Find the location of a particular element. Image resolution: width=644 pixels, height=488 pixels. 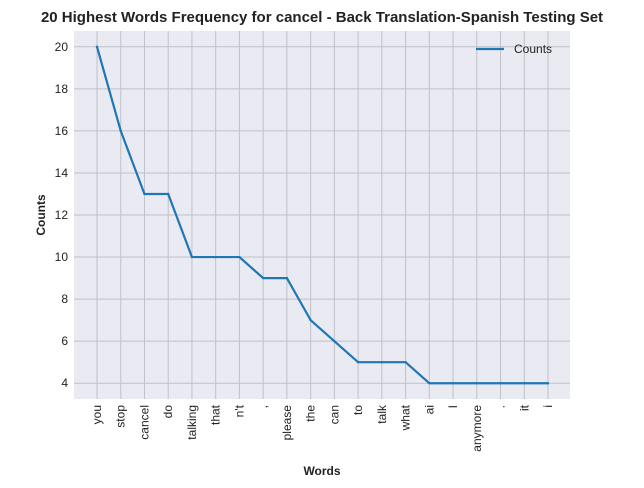

y-tick-label: 10 is located at coordinates (62, 257).